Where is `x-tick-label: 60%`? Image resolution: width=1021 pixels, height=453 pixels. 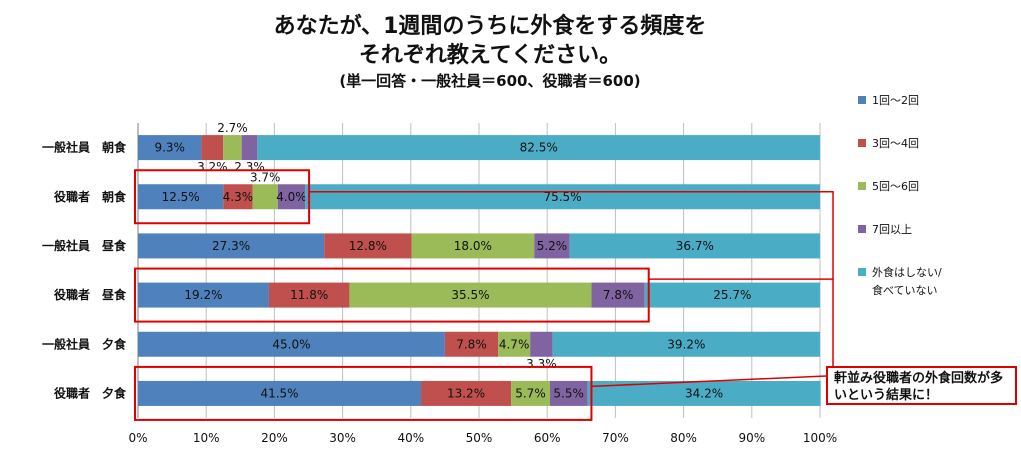 x-tick-label: 60% is located at coordinates (547, 438).